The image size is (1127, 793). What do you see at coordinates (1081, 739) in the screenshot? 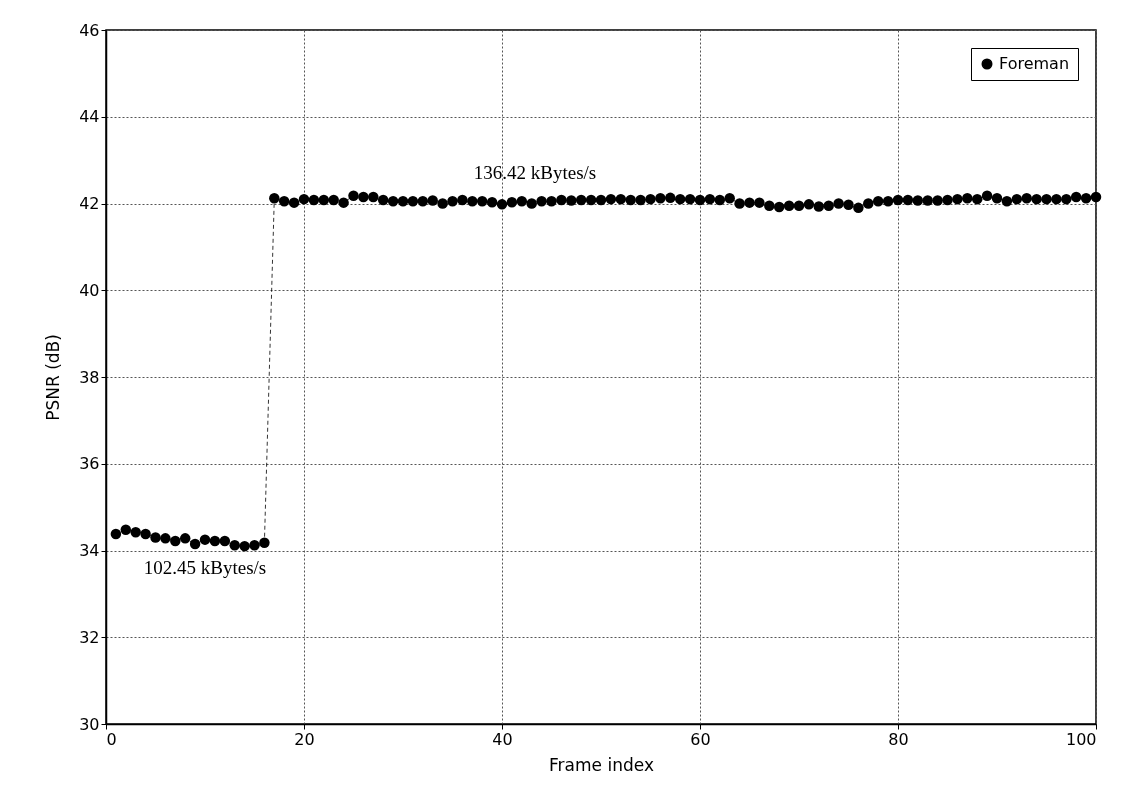
I see `x-tick-label: 100` at bounding box center [1081, 739].